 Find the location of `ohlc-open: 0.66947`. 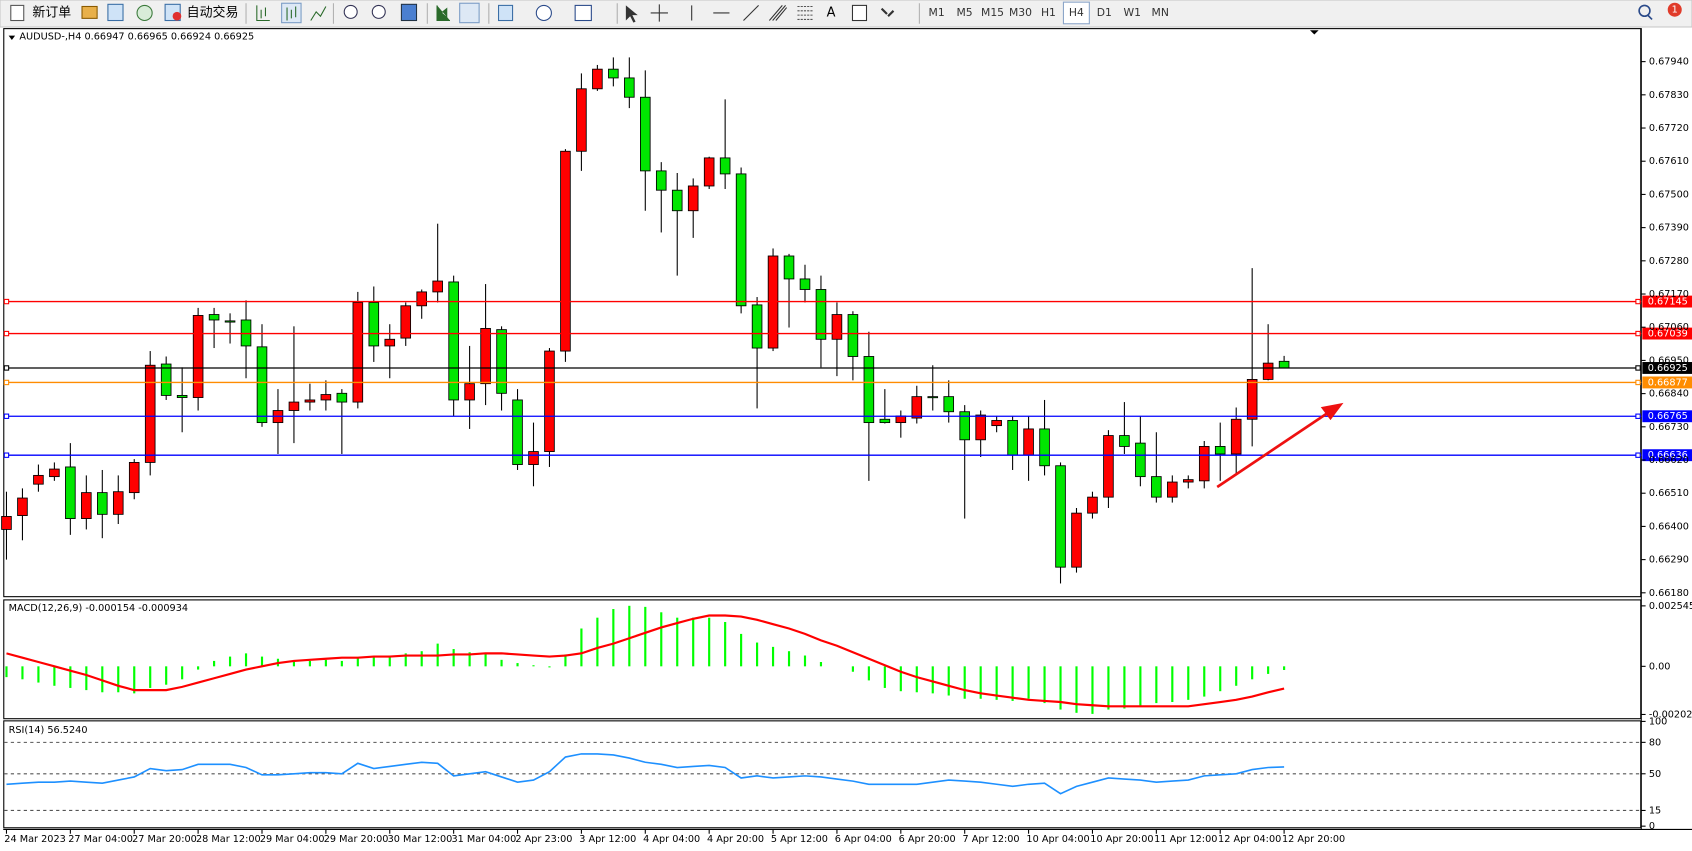

ohlc-open: 0.66947 is located at coordinates (104, 37).